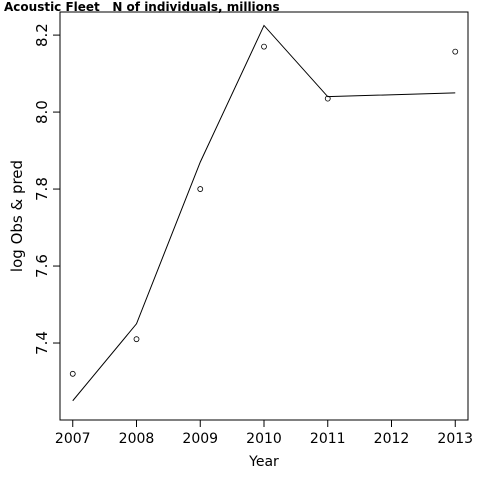  What do you see at coordinates (264, 439) in the screenshot?
I see `x-tick-label: 2010` at bounding box center [264, 439].